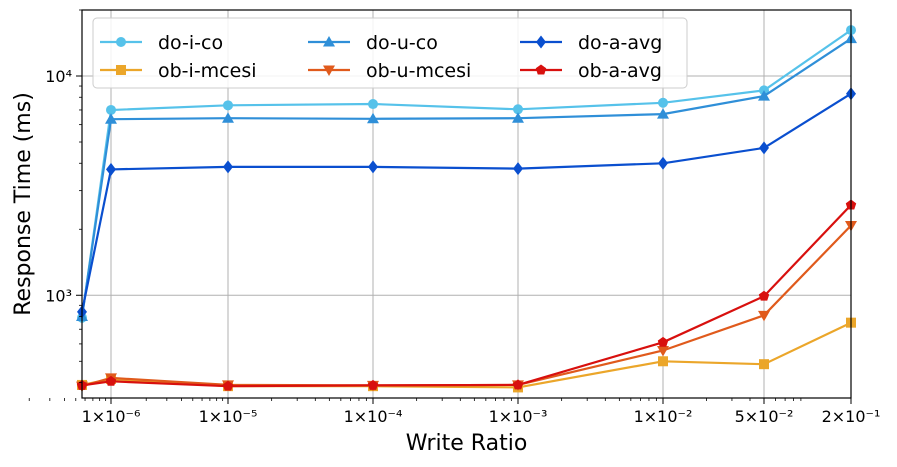 The image size is (897, 467). What do you see at coordinates (58, 76) in the screenshot?
I see `y-tick-label: 10⁴` at bounding box center [58, 76].